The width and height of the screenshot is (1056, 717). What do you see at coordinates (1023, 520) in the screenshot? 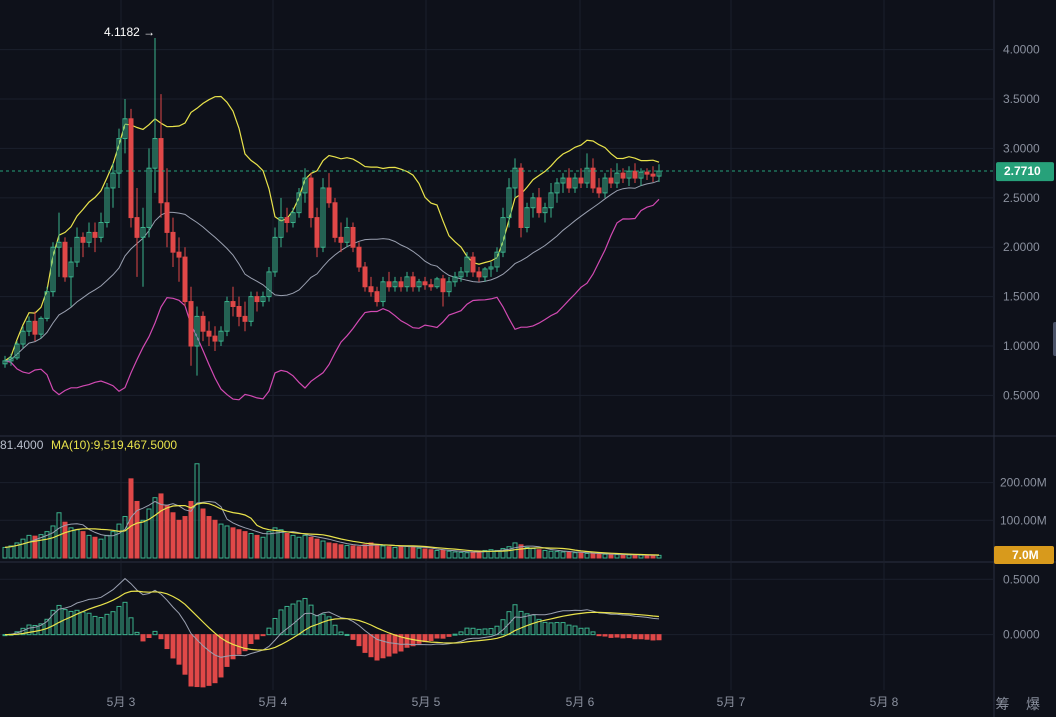
I see `volume-tick-label: 100.00M` at bounding box center [1023, 520].